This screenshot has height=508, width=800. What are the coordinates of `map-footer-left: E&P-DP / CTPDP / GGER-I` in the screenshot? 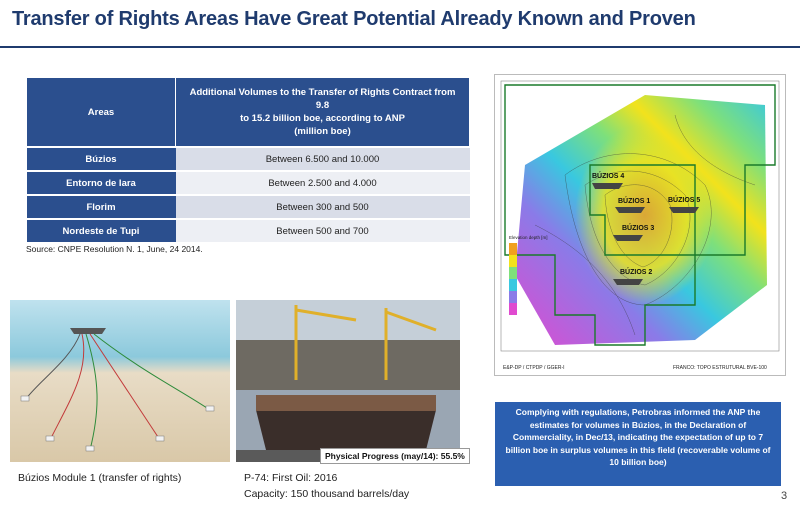 It's located at (534, 368).